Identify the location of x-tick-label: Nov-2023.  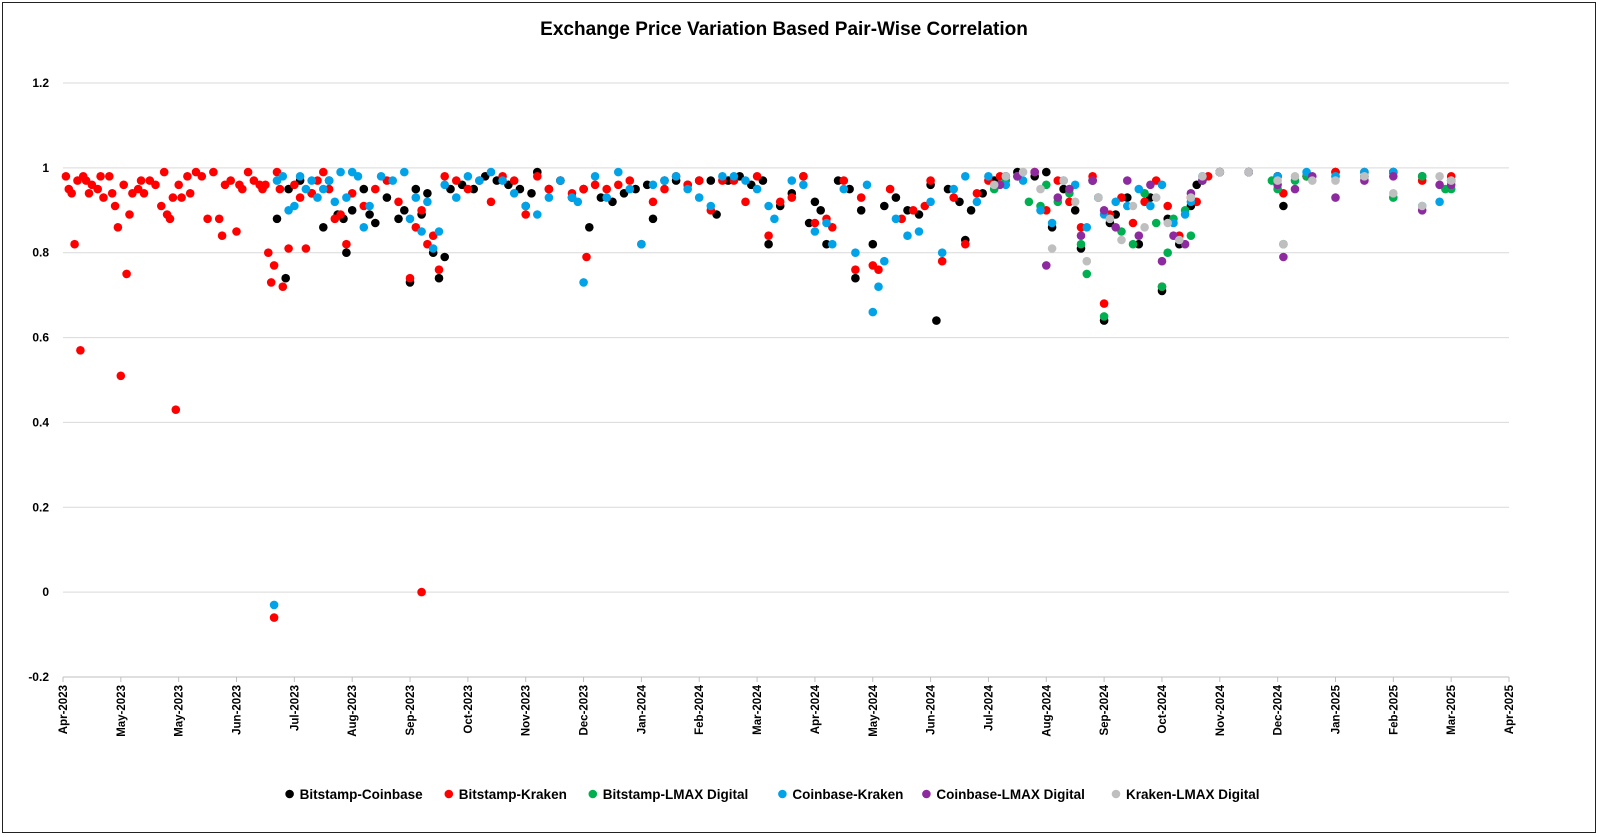
(527, 710).